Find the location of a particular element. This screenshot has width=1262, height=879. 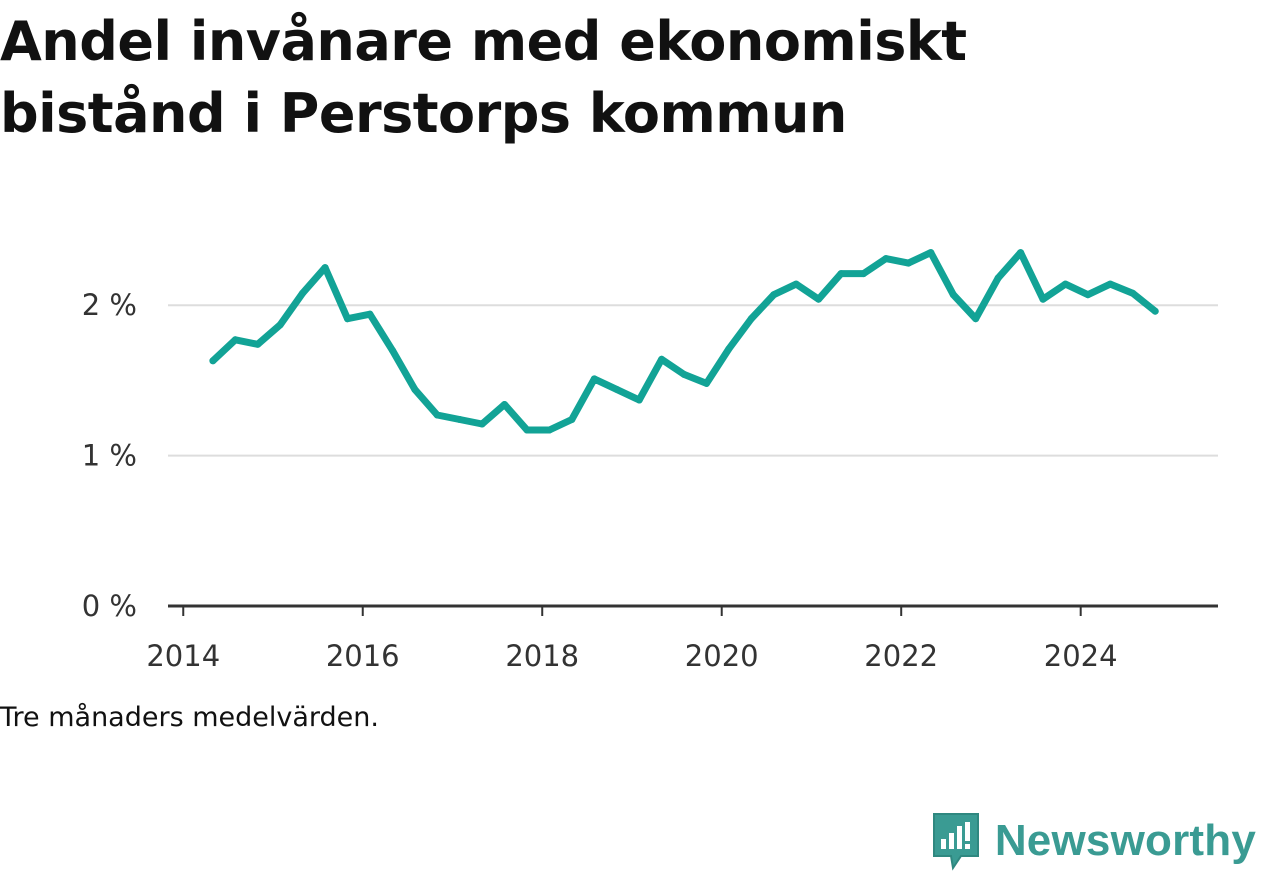

x-tick-label: 2016 is located at coordinates (363, 656).